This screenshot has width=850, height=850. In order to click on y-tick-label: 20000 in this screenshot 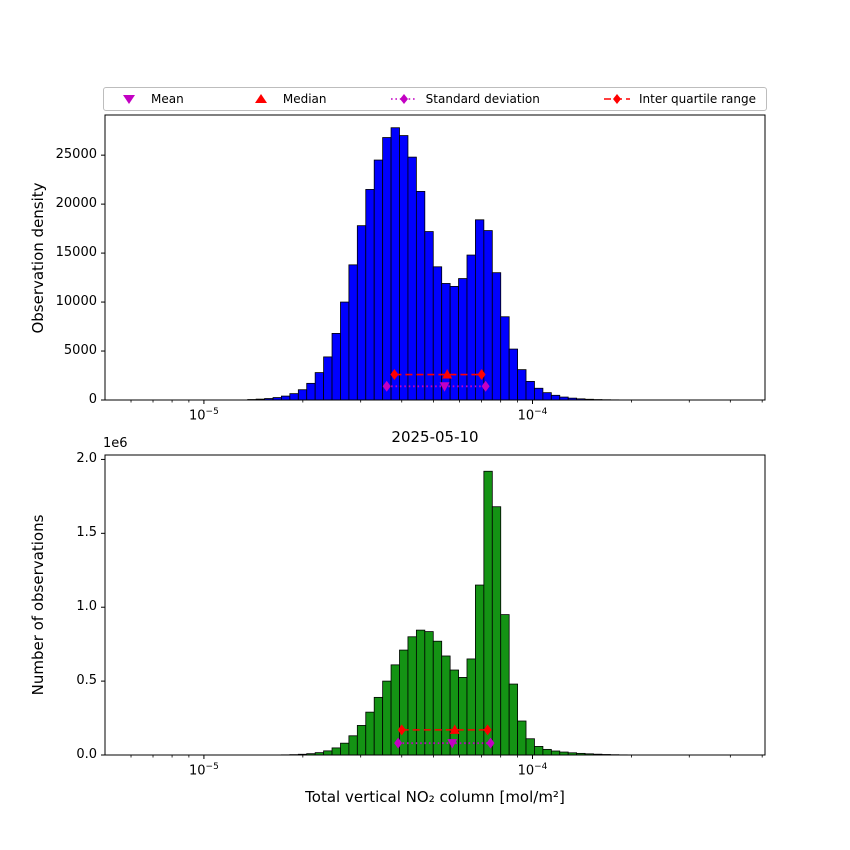, I will do `click(76, 204)`.